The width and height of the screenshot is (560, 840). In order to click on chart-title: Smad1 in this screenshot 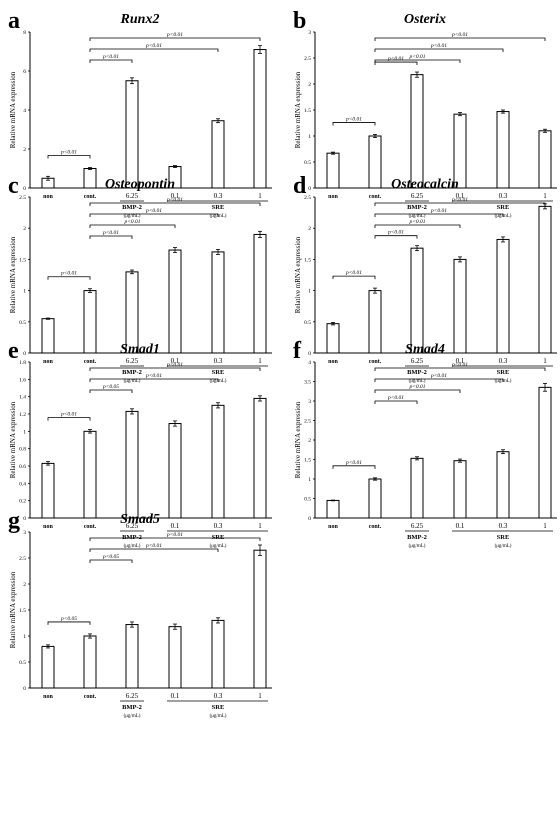, I will do `click(140, 349)`.